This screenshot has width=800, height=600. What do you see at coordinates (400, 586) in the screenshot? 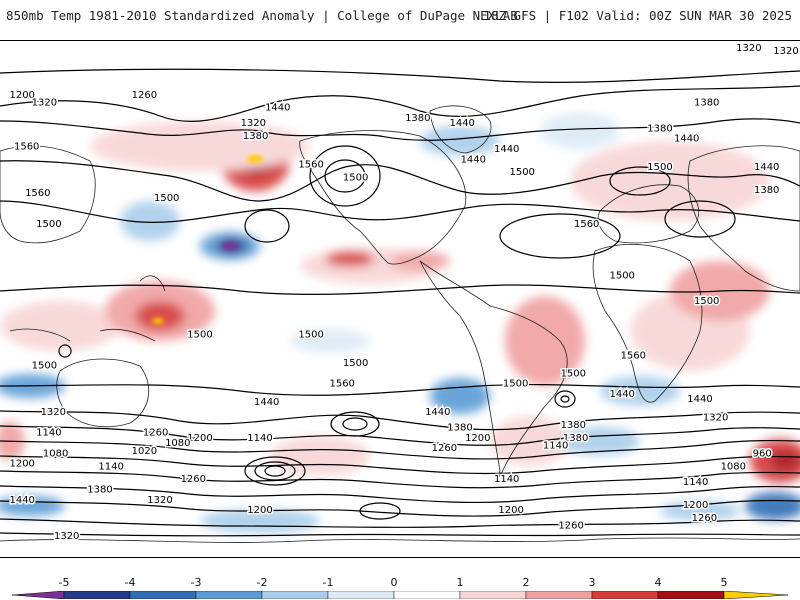
I see `anomaly-colorbar: -5 -4 -3 -2 -1 0 1 2 3 4 5` at bounding box center [400, 586].